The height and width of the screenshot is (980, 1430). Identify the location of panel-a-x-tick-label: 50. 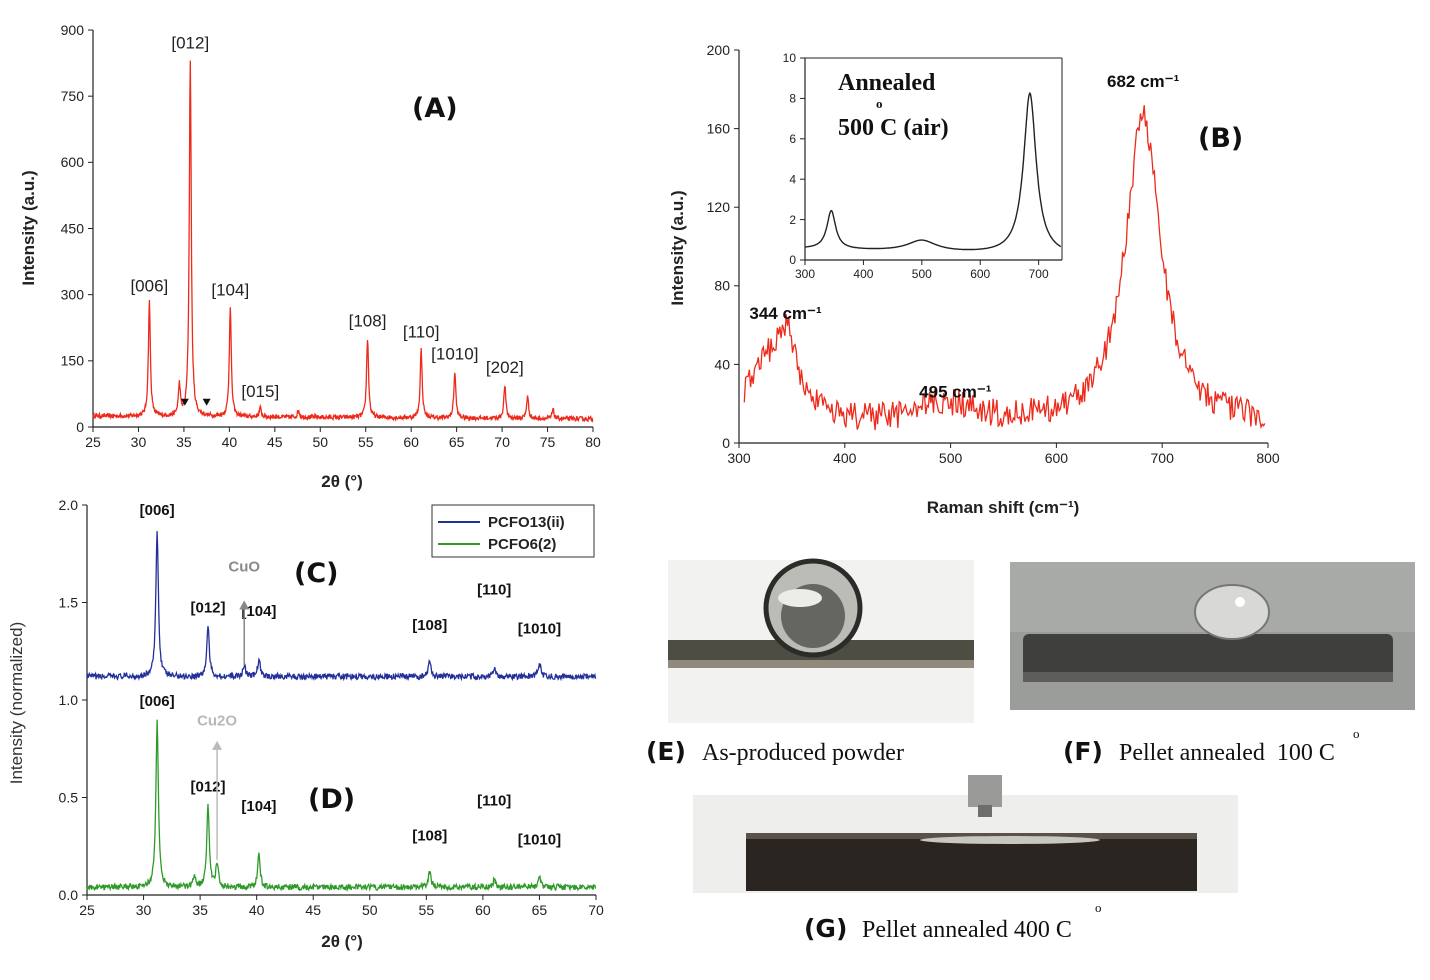
(320, 442).